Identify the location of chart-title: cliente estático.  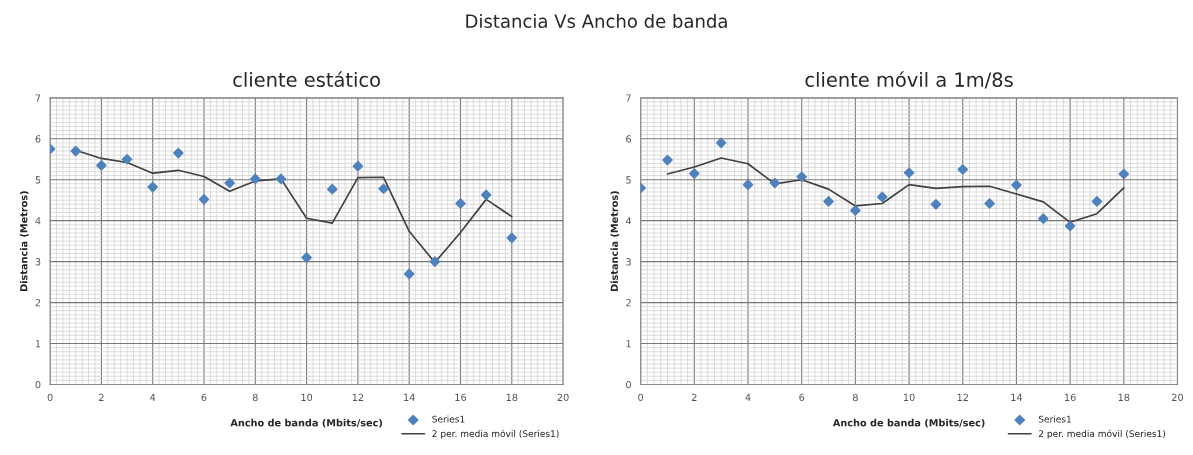
(306, 79).